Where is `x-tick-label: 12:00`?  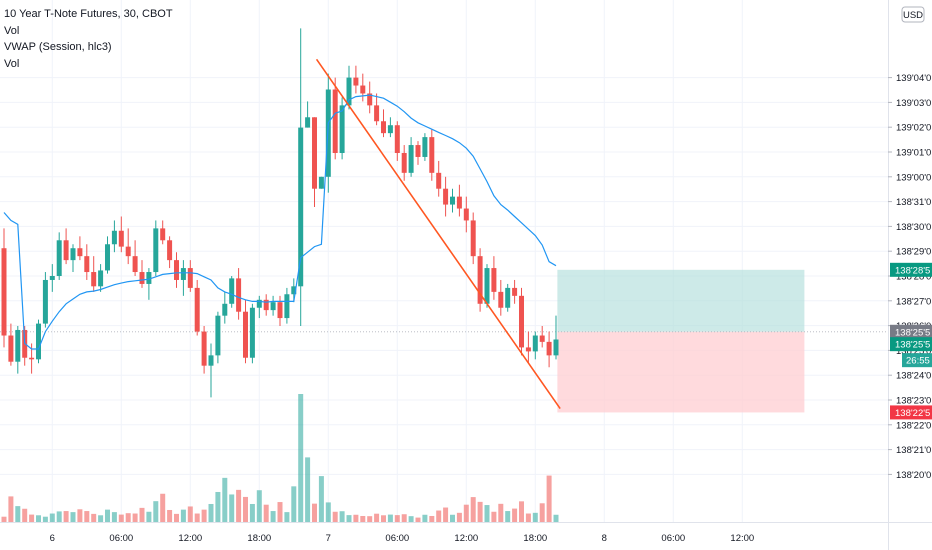 x-tick-label: 12:00 is located at coordinates (742, 538).